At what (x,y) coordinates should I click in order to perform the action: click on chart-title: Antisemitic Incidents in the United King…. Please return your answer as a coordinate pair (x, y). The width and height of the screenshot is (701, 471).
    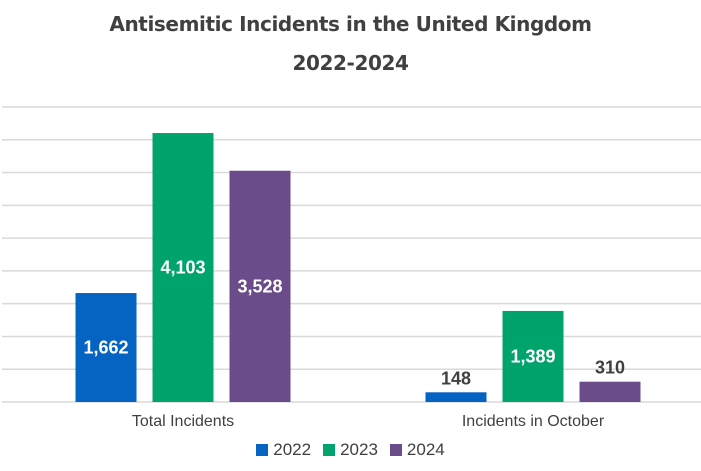
    Looking at the image, I should click on (350, 24).